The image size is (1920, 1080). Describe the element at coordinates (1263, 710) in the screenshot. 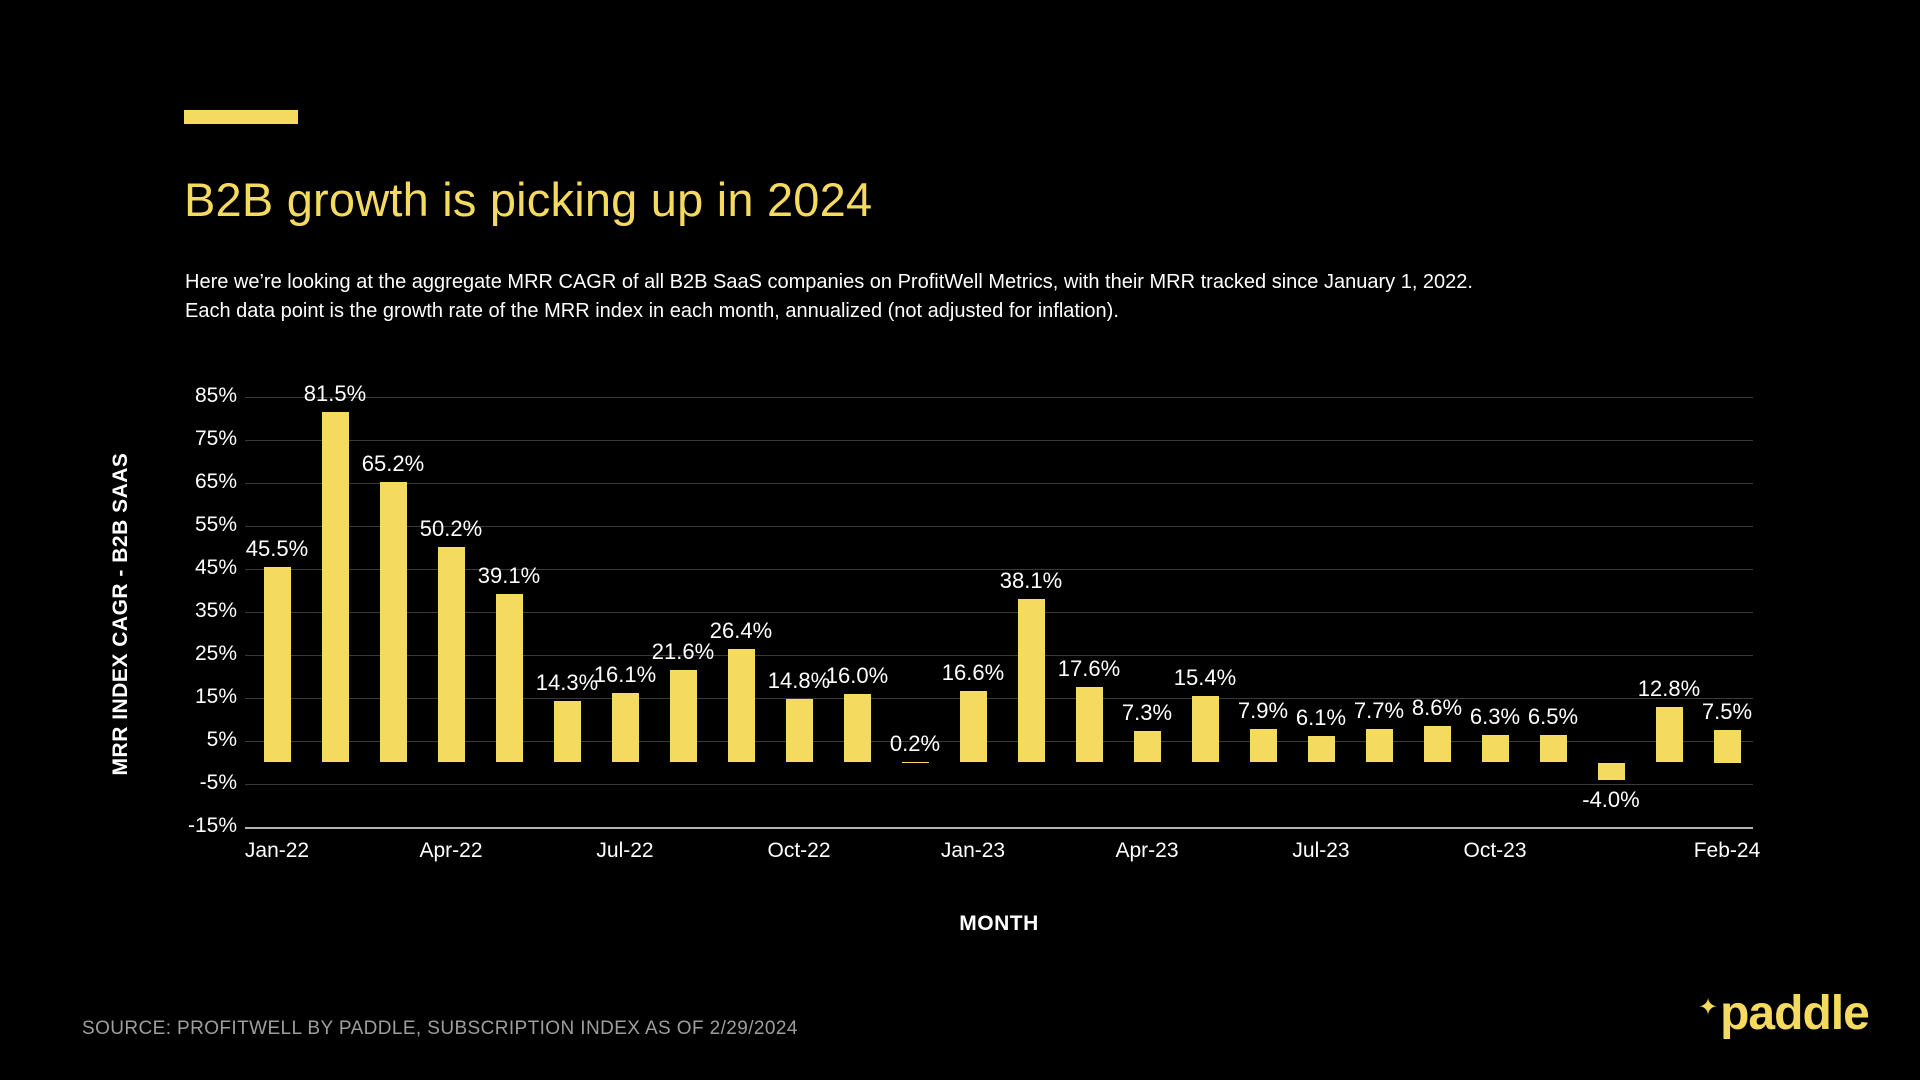

I see `bar-value-label: 7.9%` at that location.